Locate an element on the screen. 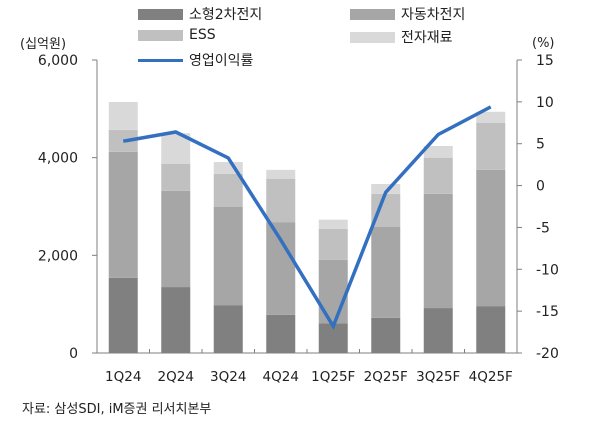 The height and width of the screenshot is (445, 600). legend-label: ESS is located at coordinates (202, 35).